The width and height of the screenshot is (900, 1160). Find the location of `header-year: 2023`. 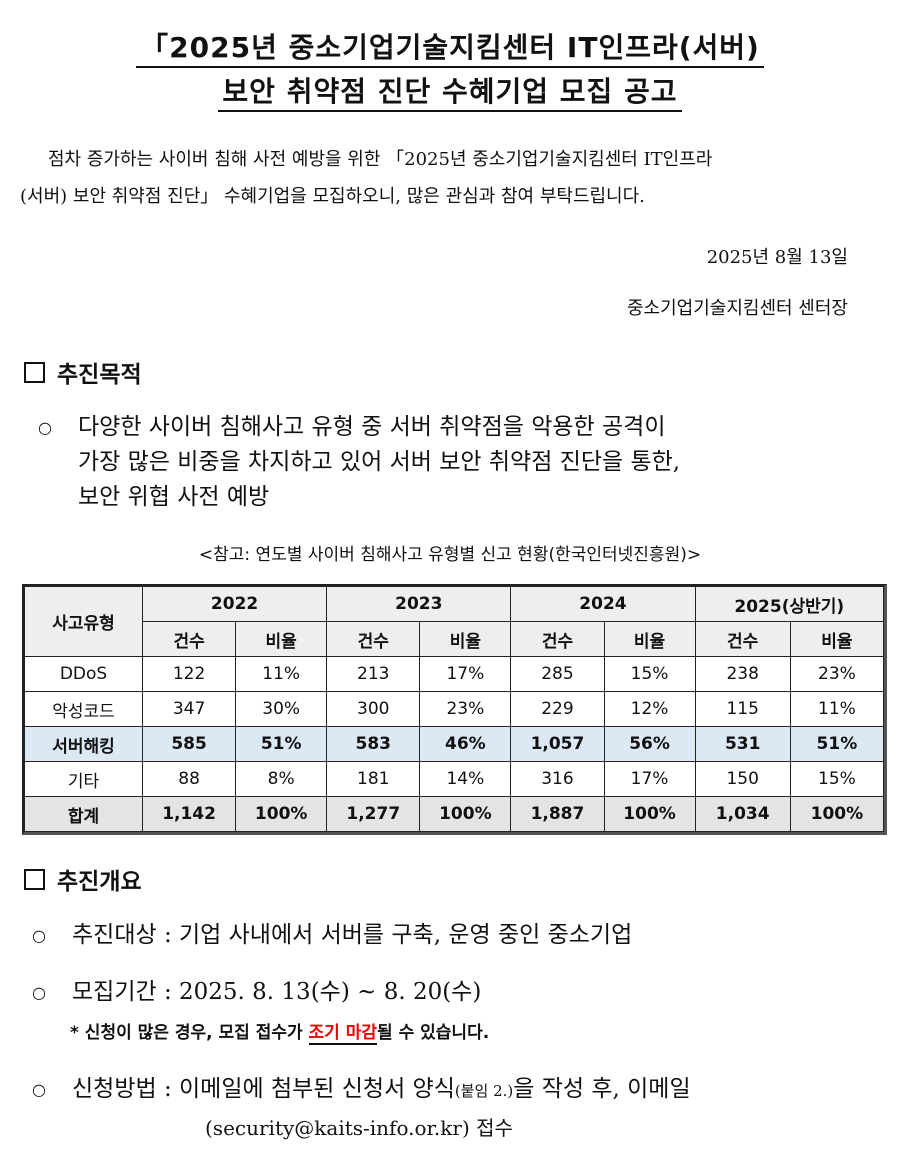

header-year: 2023 is located at coordinates (419, 604).